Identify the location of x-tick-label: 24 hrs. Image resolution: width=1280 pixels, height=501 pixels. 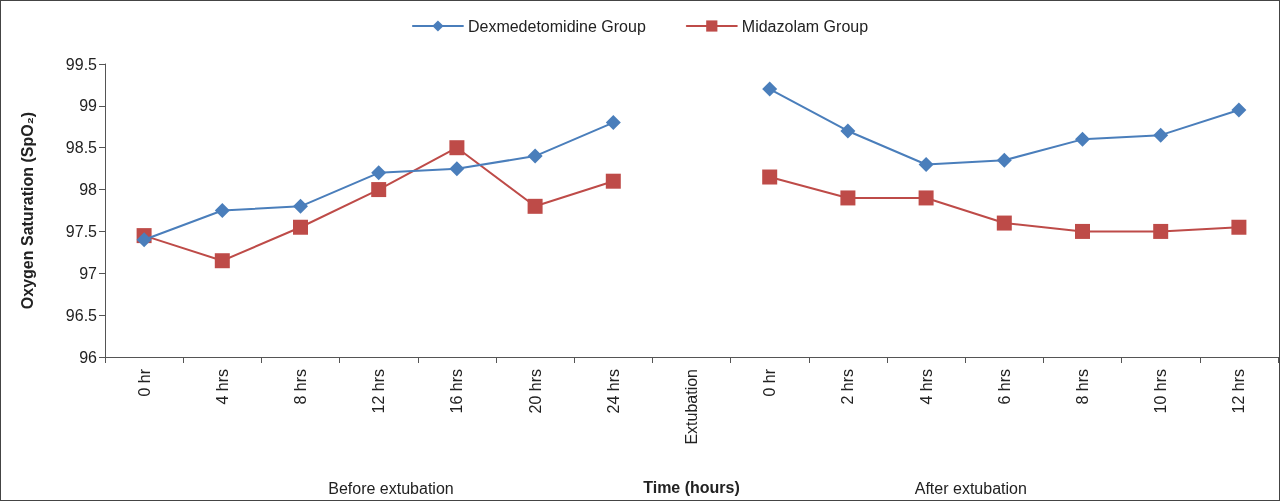
(613, 391).